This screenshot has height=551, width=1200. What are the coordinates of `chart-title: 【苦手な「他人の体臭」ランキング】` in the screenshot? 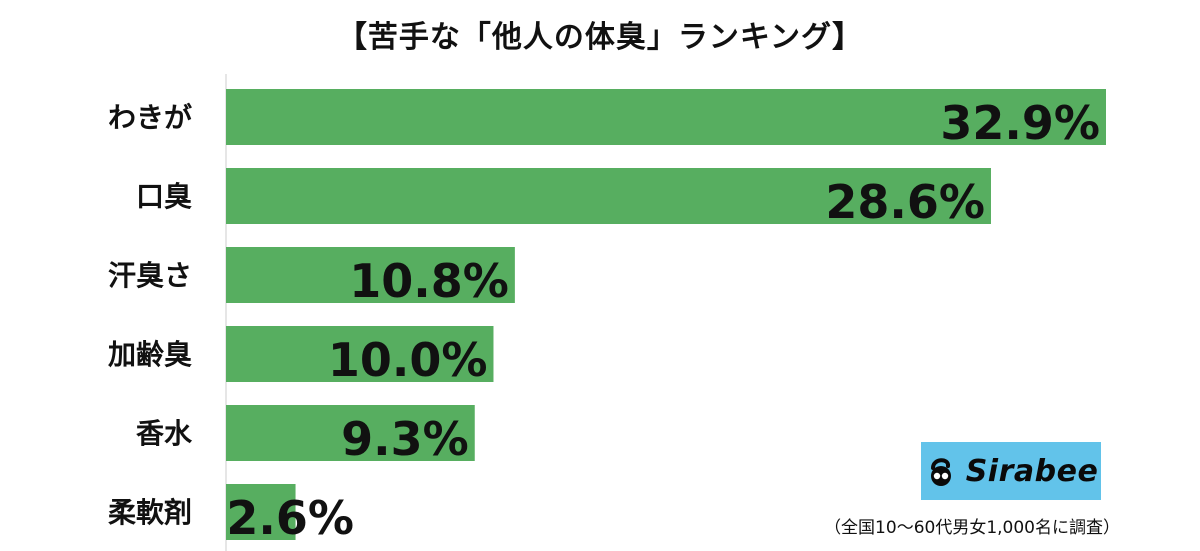 It's located at (600, 37).